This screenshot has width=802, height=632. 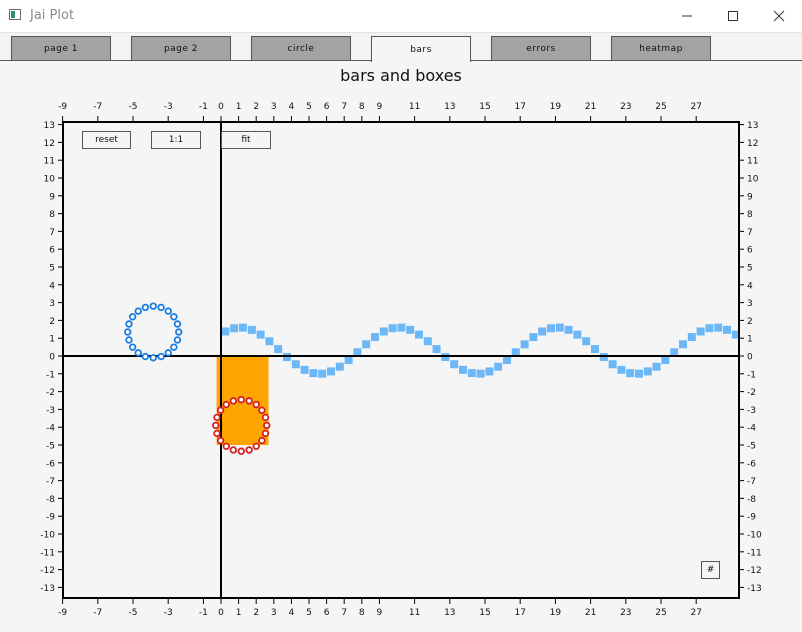 I want to click on x-tick-label-bottom: 25, so click(x=660, y=613).